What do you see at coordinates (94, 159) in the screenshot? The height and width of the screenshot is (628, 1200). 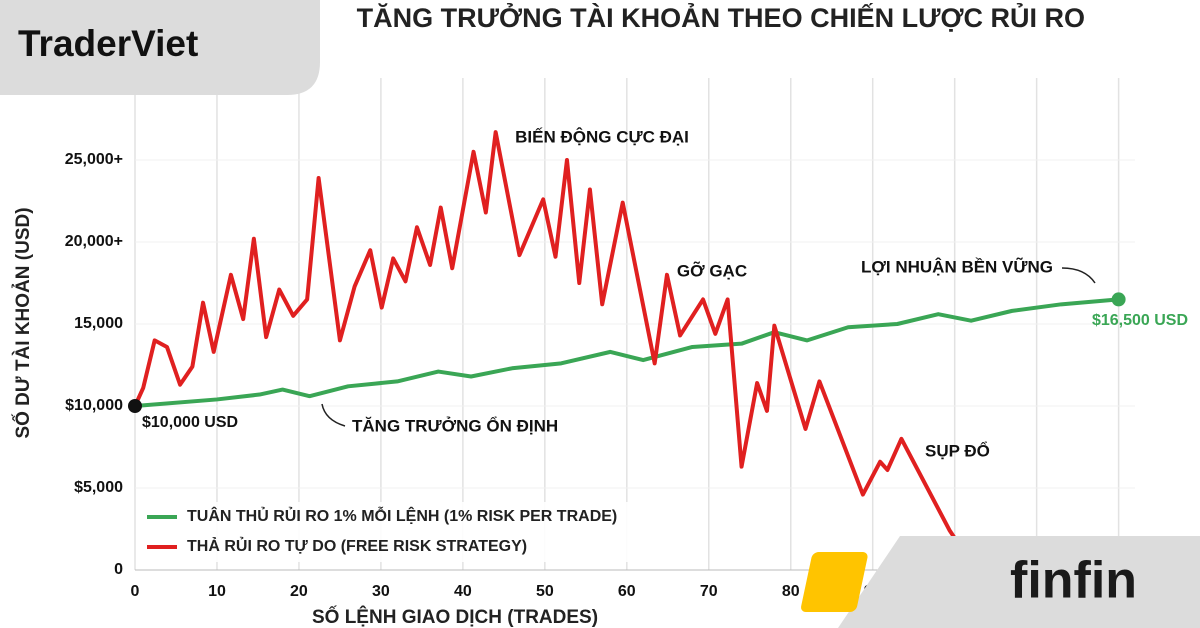 I see `y-tick-label: 25,000+` at bounding box center [94, 159].